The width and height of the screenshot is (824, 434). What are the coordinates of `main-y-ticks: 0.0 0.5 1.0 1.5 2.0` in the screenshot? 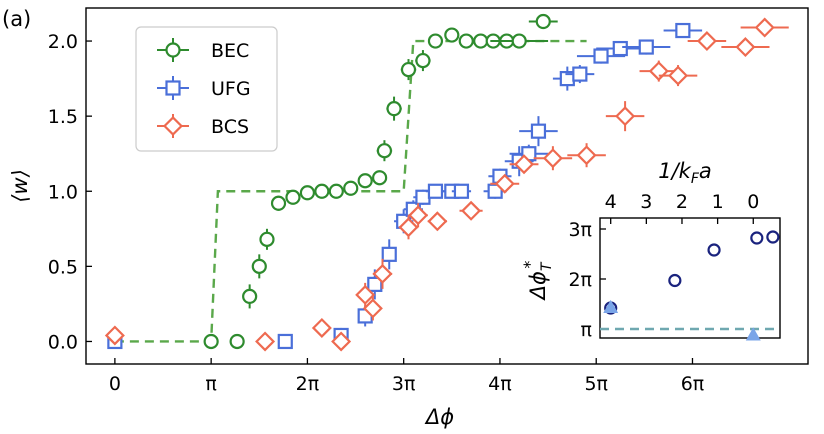 It's located at (70, 192).